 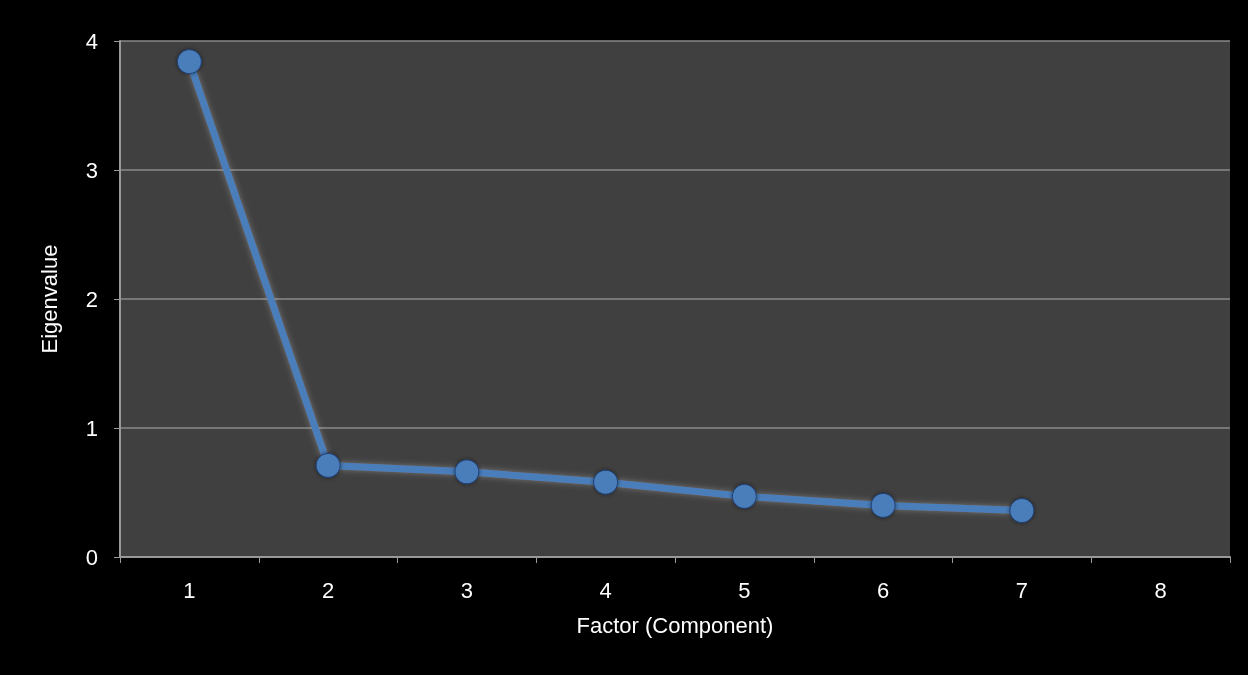 I want to click on x-tick-label: 2, so click(x=328, y=590).